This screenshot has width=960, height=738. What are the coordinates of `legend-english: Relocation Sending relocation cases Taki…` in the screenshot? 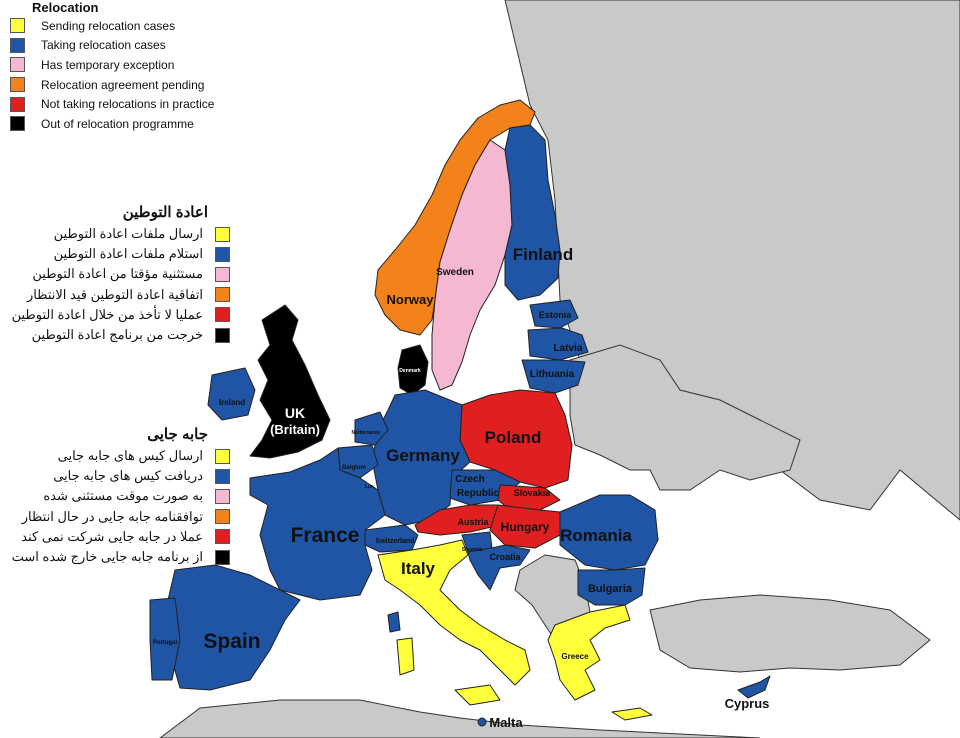 It's located at (120, 67).